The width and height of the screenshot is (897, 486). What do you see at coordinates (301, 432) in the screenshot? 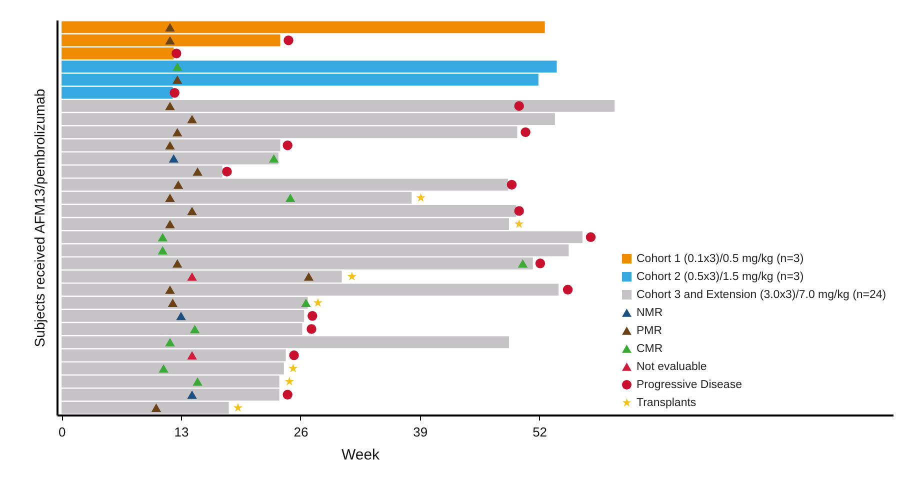
I see `x-tick-label: 26` at bounding box center [301, 432].